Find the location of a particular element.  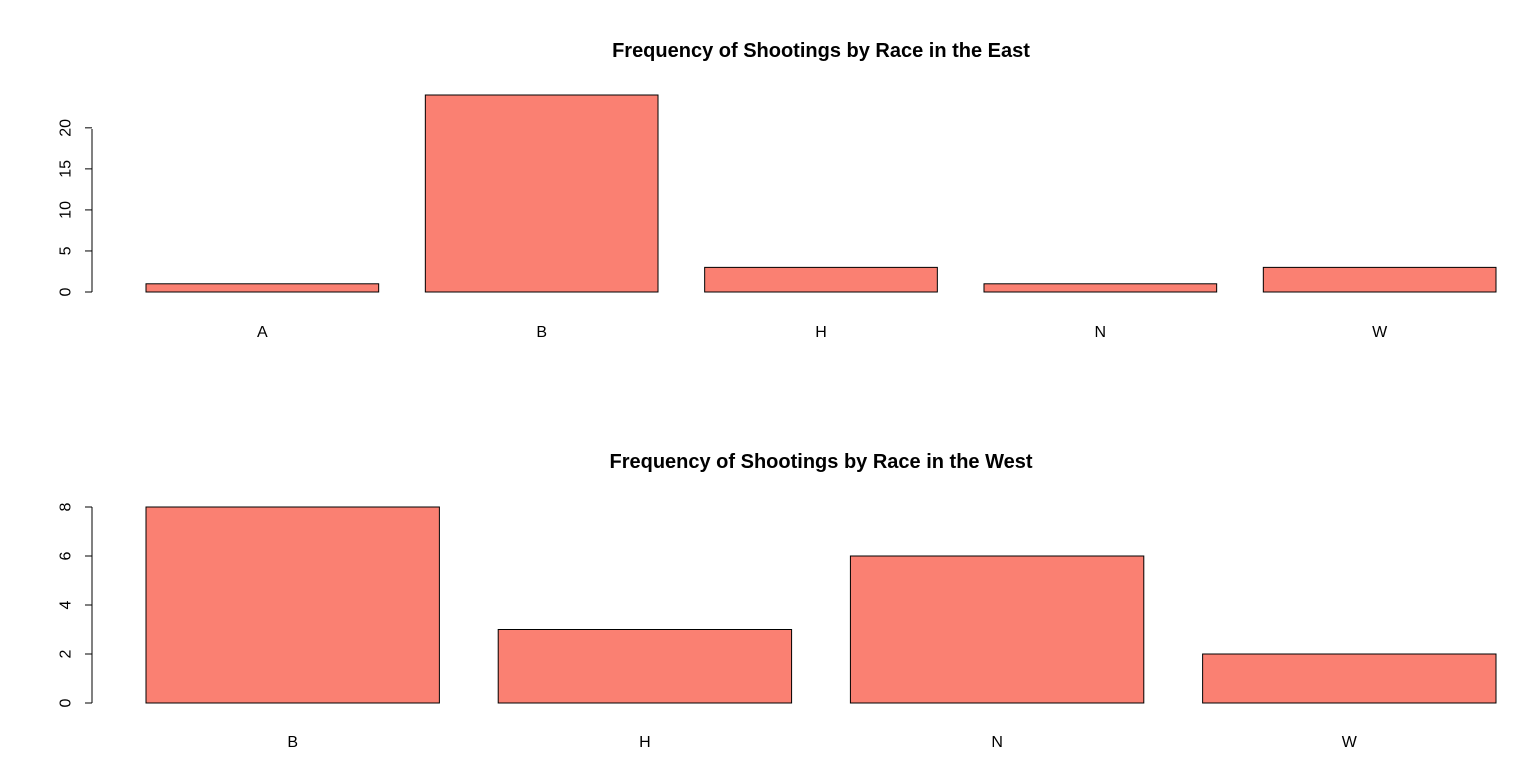

y-tick-label: 4 is located at coordinates (66, 604).